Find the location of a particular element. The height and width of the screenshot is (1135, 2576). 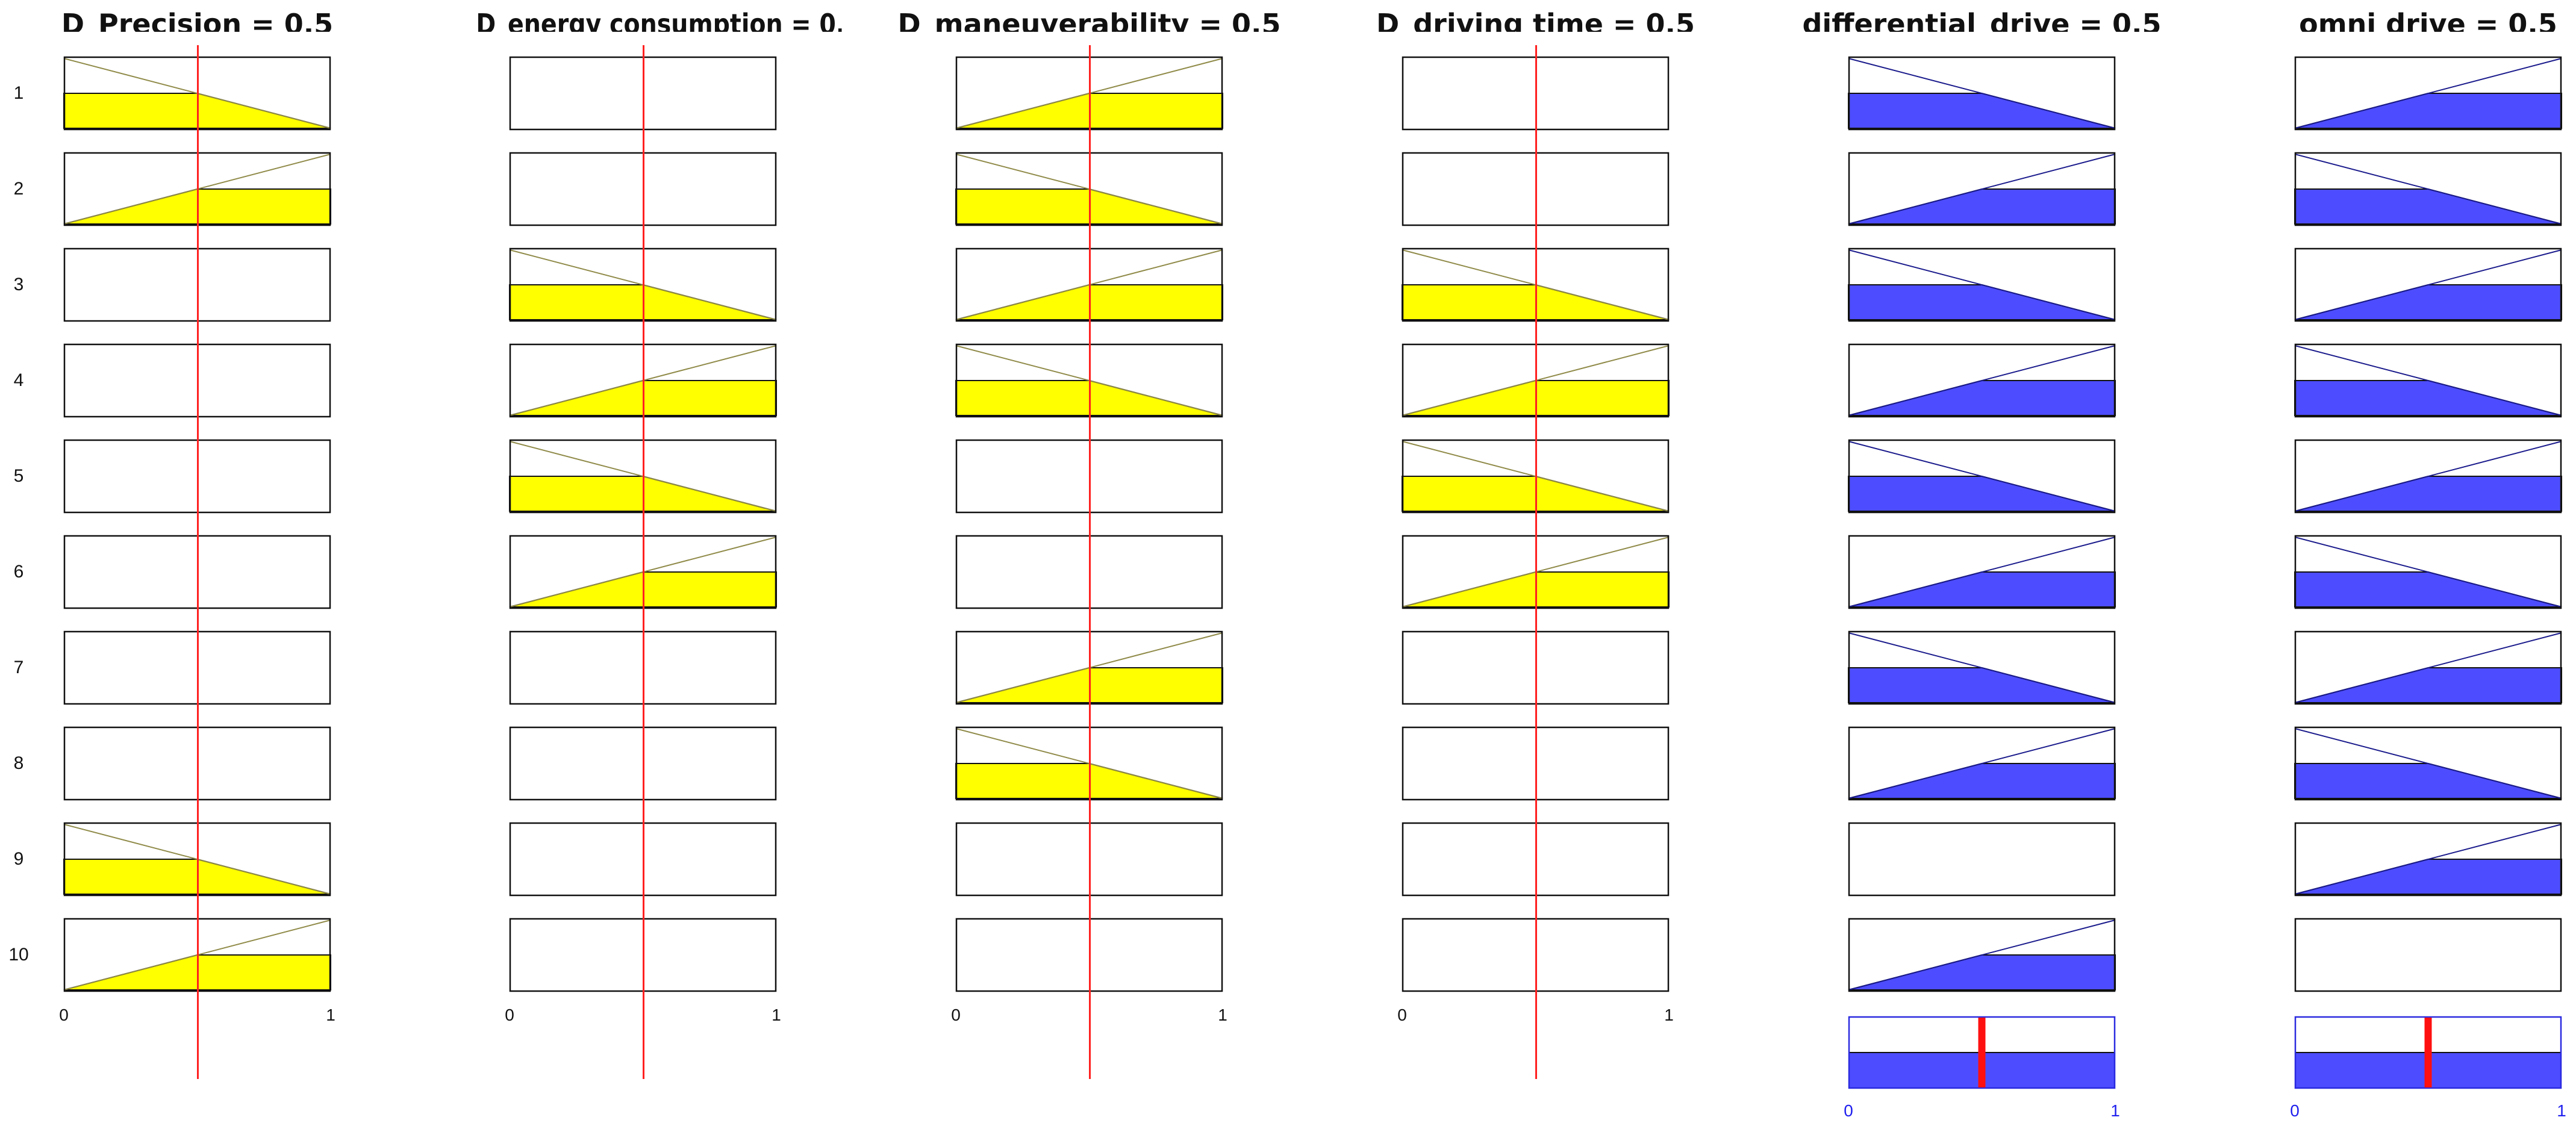

rule-10-differential-panel is located at coordinates (1982, 955).